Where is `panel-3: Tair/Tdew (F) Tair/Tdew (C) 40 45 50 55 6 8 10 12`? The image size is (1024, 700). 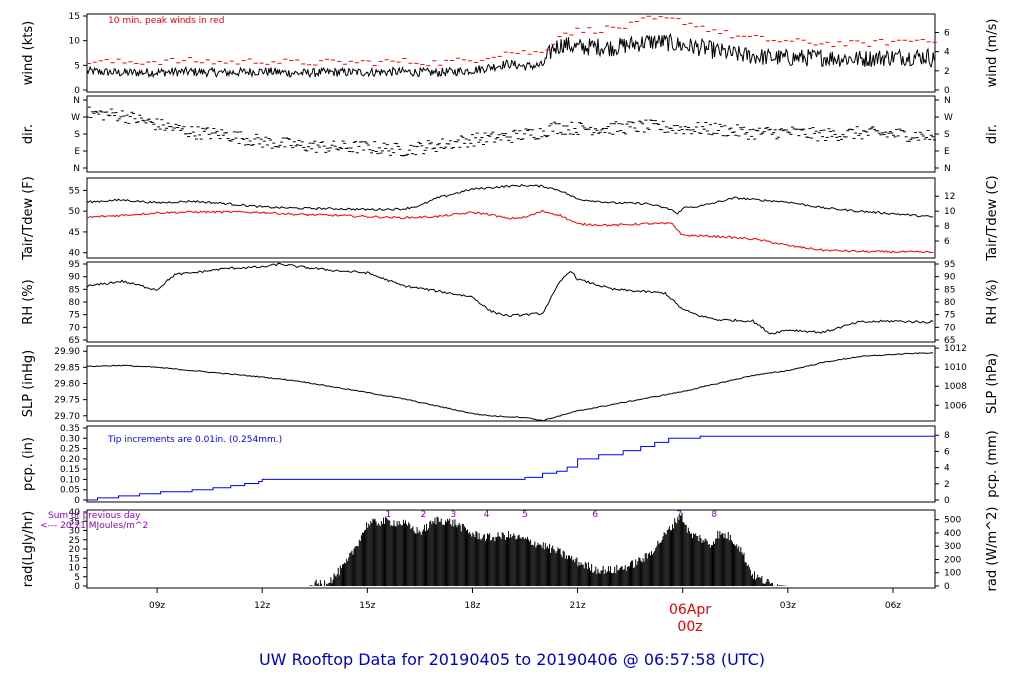 panel-3: Tair/Tdew (F) Tair/Tdew (C) 40 45 50 55 6 8 10 12 is located at coordinates (510, 218).